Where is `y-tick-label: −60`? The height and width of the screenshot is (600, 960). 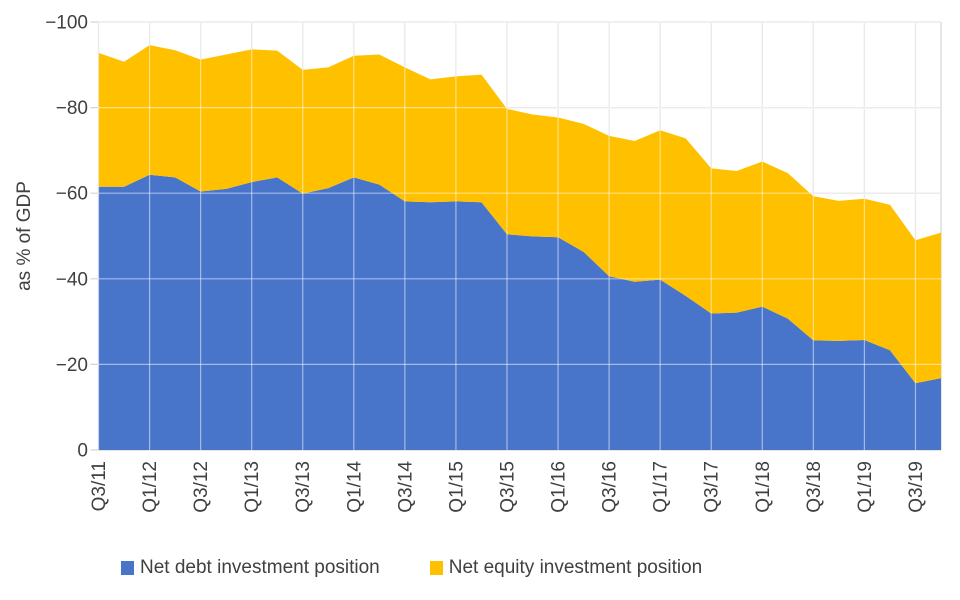
y-tick-label: −60 is located at coordinates (72, 194).